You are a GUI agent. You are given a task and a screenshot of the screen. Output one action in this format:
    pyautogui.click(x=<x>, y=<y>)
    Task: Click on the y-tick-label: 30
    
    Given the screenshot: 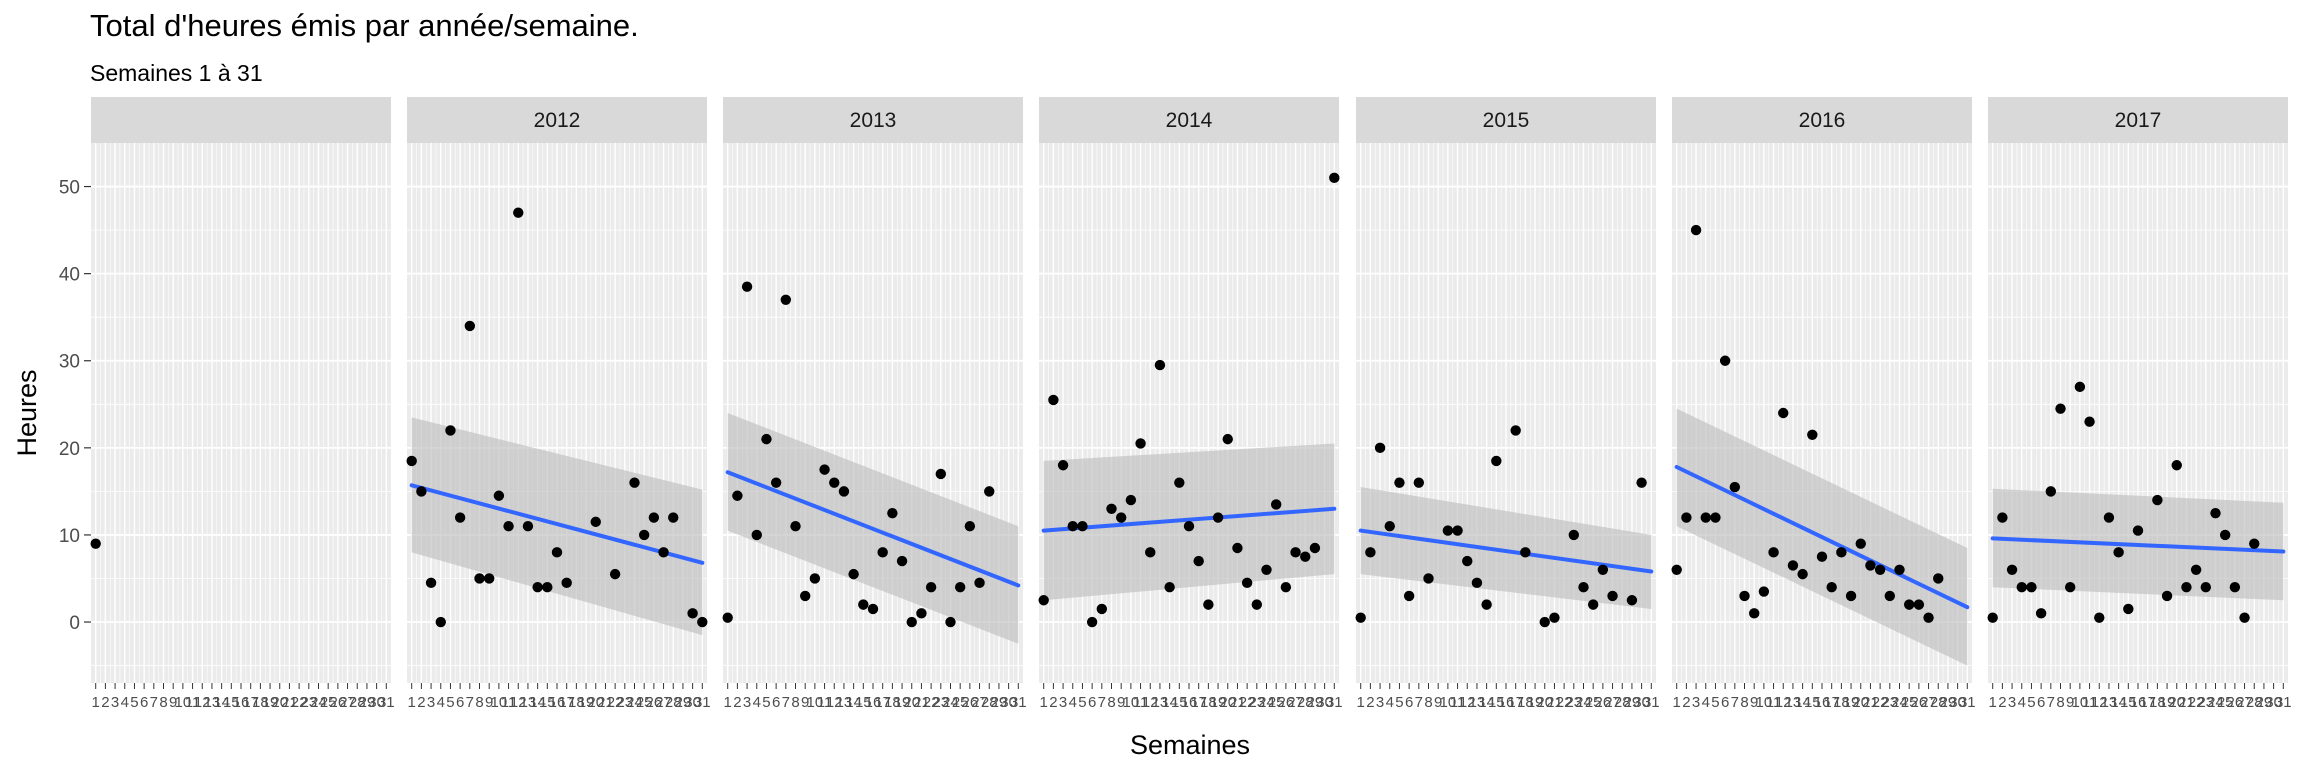 What is the action you would take?
    pyautogui.click(x=69, y=362)
    